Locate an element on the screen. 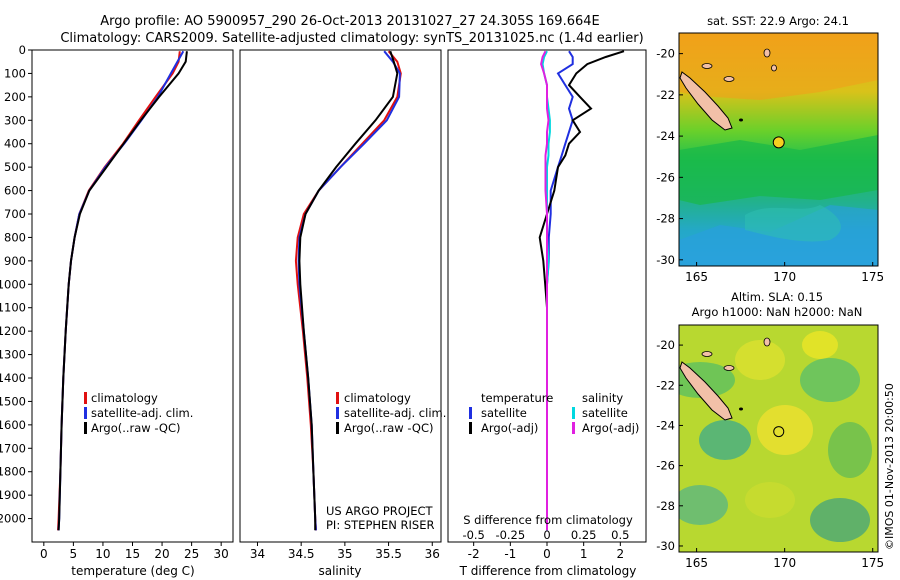 Image resolution: width=900 pixels, height=580 pixels. legend-swatch-t-argo is located at coordinates (470, 428).